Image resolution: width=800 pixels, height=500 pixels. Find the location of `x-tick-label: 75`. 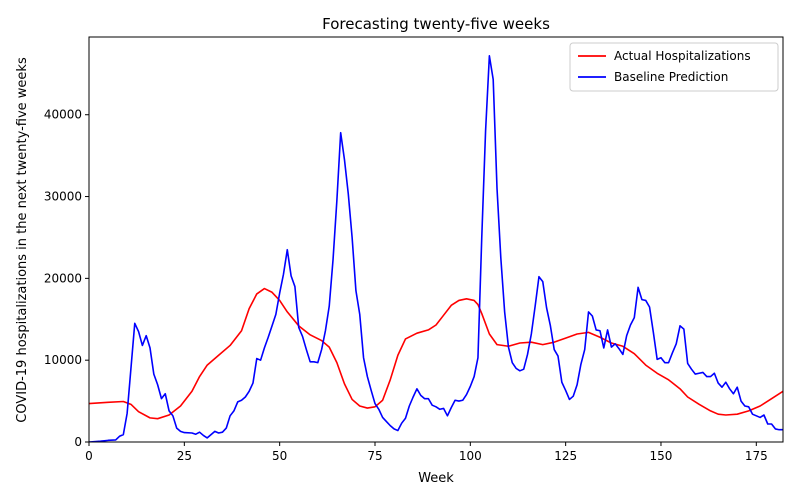

x-tick-label: 75 is located at coordinates (374, 456).